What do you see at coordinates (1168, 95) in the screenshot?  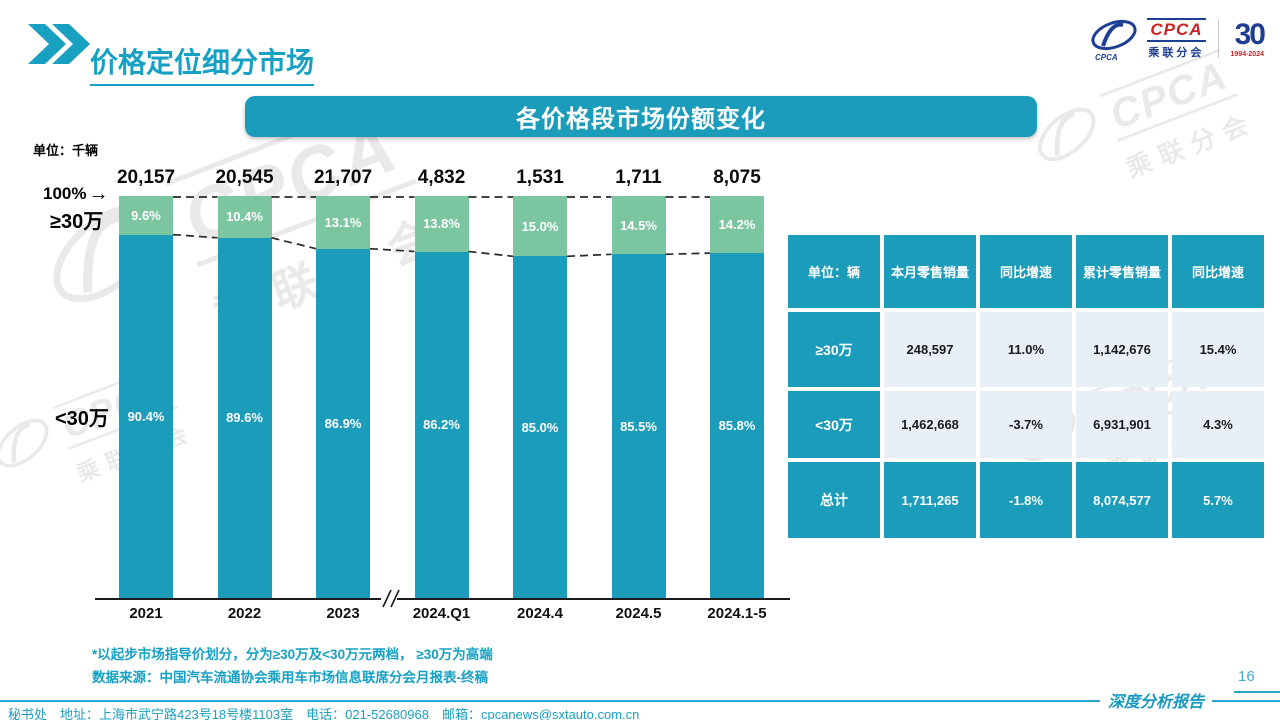 I see `watermark-latin: CPCA` at bounding box center [1168, 95].